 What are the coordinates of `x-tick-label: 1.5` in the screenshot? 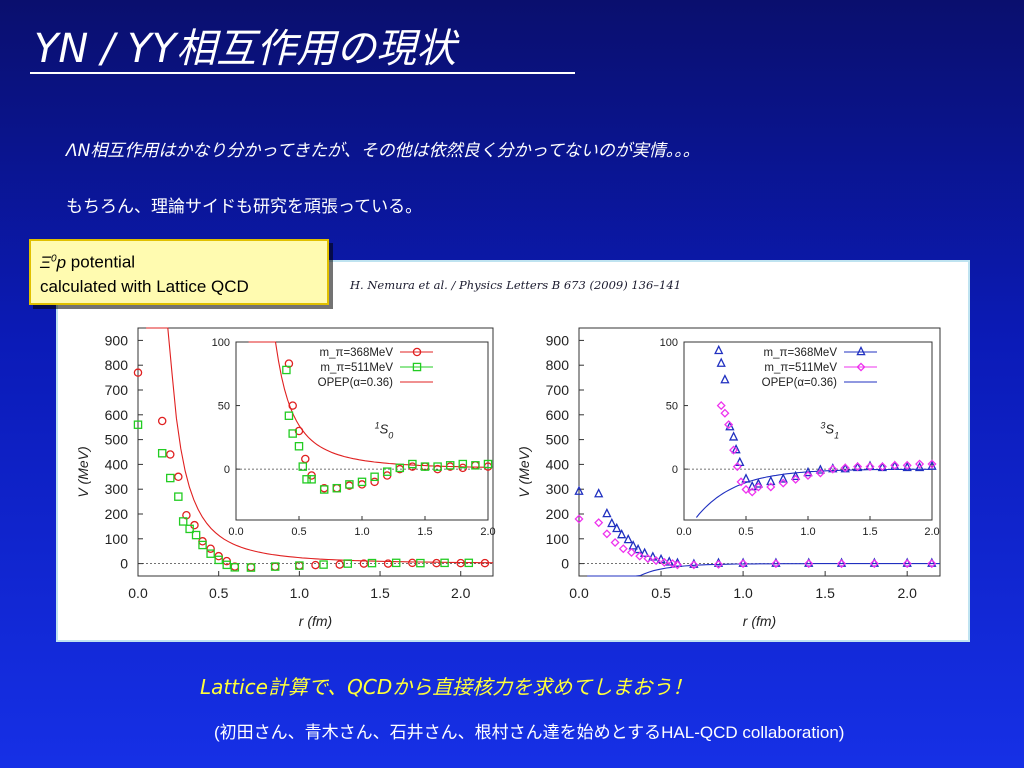 It's located at (825, 593).